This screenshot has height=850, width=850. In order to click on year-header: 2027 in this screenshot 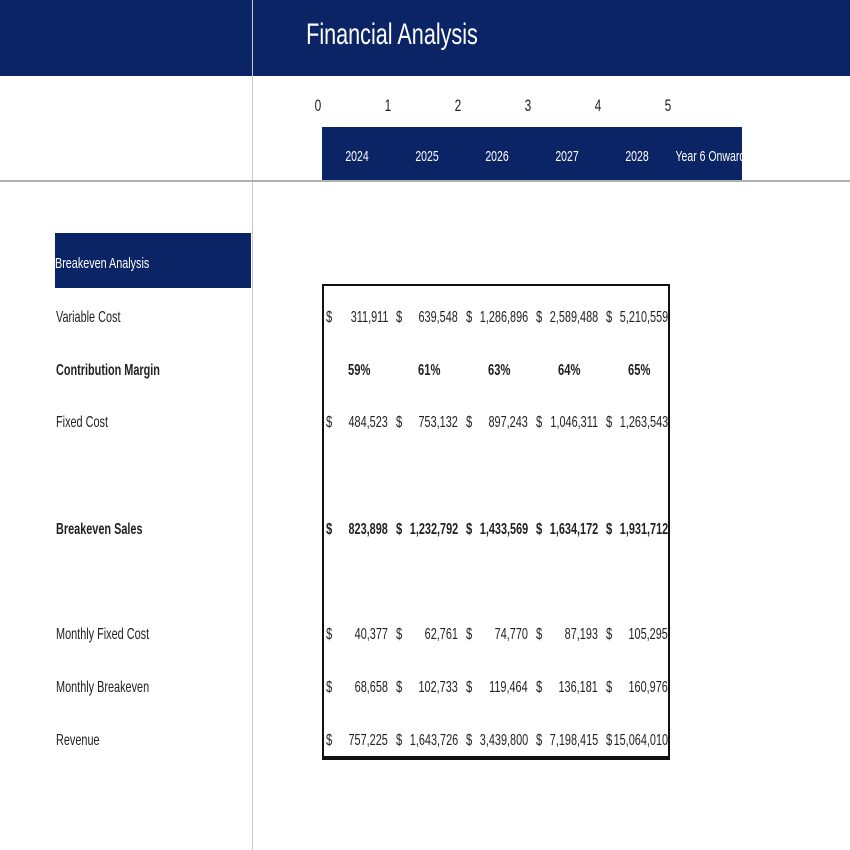, I will do `click(567, 156)`.